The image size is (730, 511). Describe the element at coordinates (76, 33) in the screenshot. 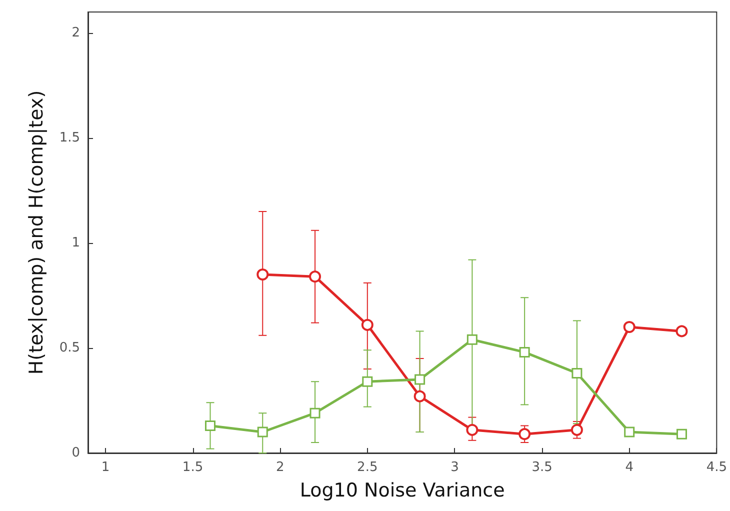

I see `y-tick-label: 2` at that location.